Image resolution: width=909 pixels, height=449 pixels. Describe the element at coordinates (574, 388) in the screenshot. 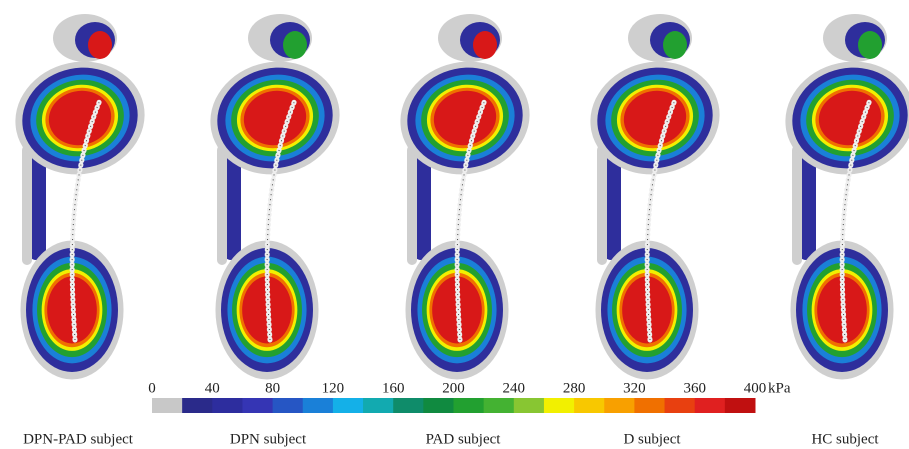

I see `tick-label: 280` at that location.